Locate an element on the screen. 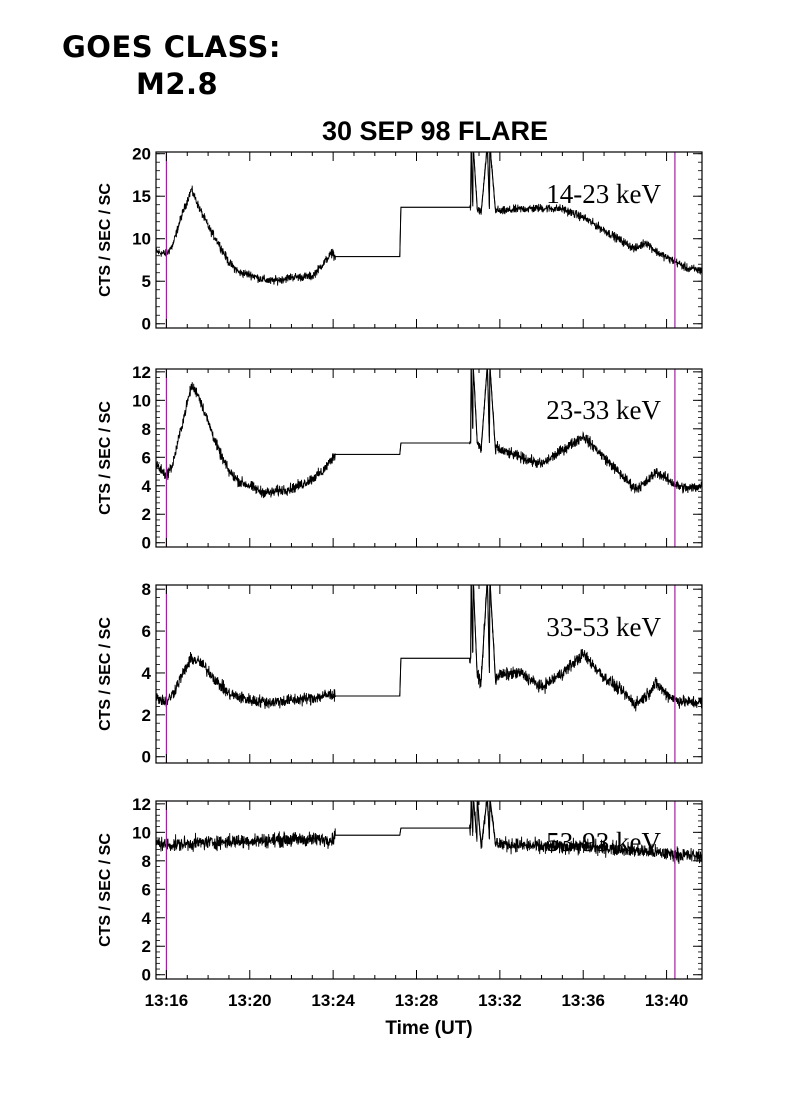 This screenshot has width=790, height=1118. goes-class-value: M2.8 is located at coordinates (177, 84).